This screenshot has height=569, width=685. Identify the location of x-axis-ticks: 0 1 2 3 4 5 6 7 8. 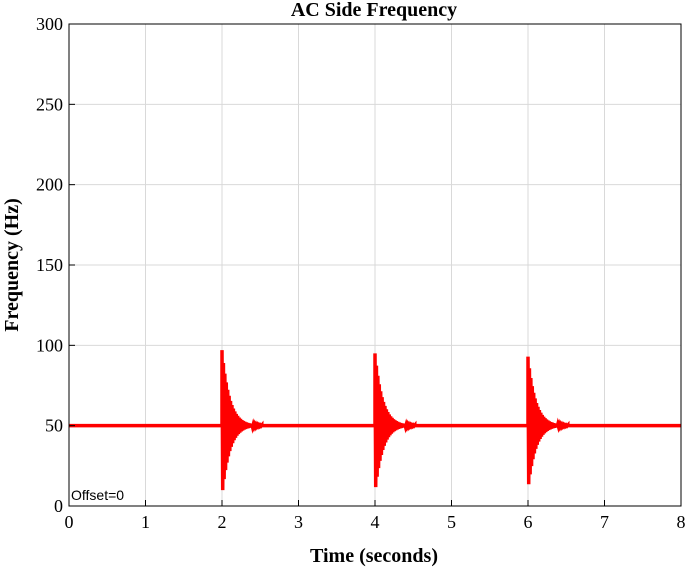
(375, 516).